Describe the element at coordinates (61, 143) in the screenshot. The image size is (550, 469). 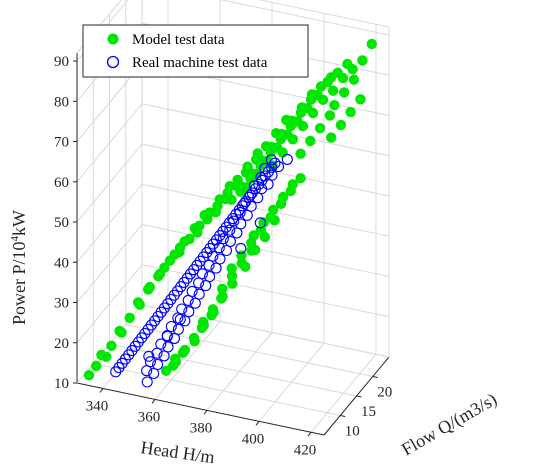
I see `z-tick-label: 70` at that location.